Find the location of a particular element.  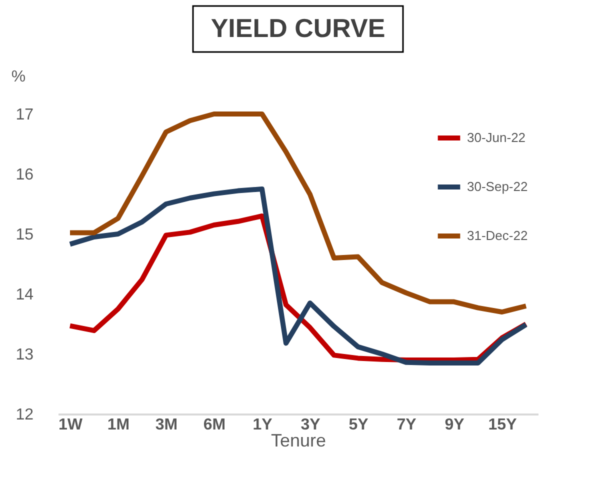

chart-title: YIELD CURVE is located at coordinates (298, 28).